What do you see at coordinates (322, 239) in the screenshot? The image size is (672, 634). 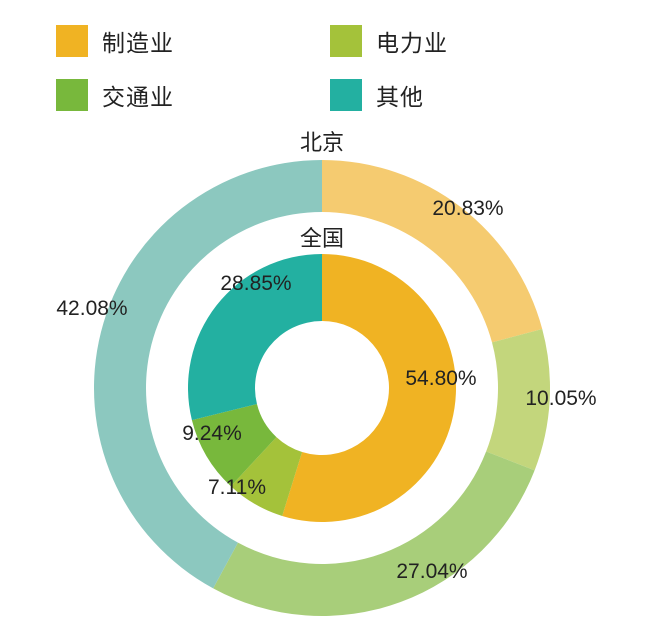 I see `inner-ring-title: 全国` at bounding box center [322, 239].